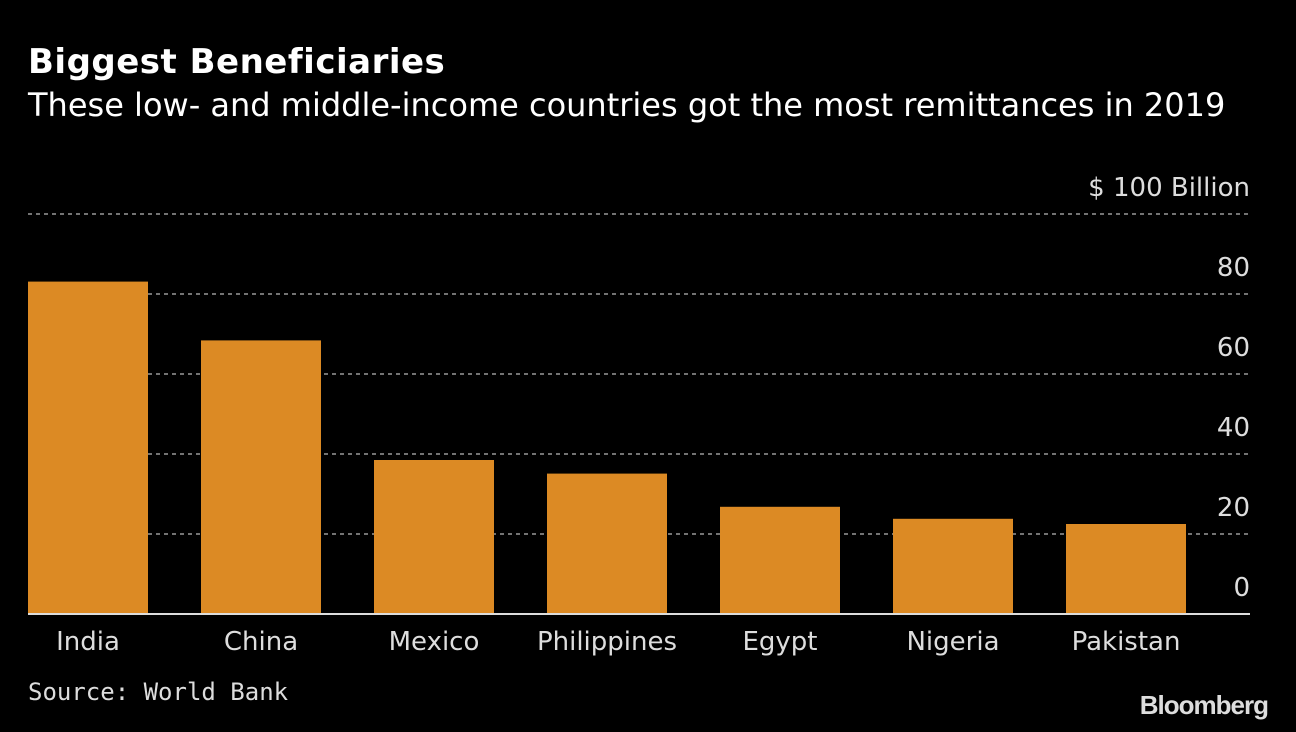  Describe the element at coordinates (952, 642) in the screenshot. I see `x-tick-label: Nigeria` at that location.